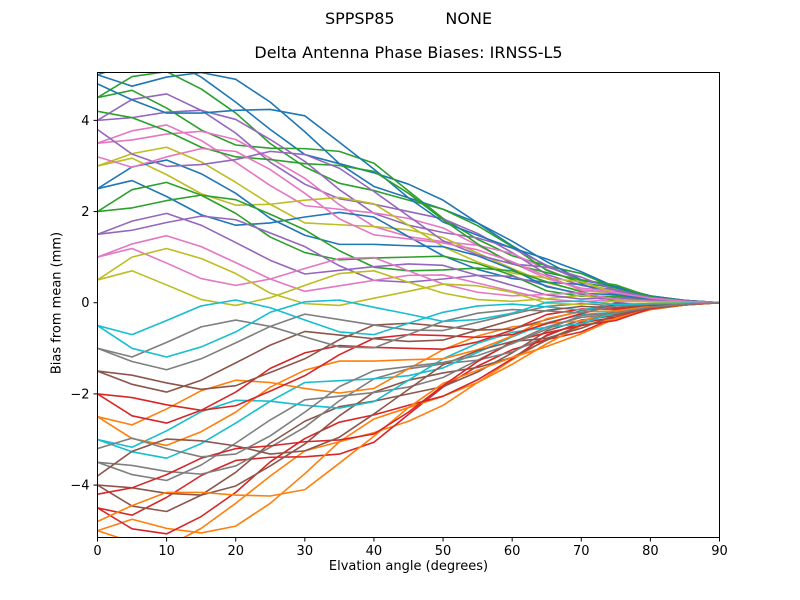 This screenshot has width=800, height=600. What do you see at coordinates (581, 551) in the screenshot?
I see `x-tick-label: 70` at bounding box center [581, 551].